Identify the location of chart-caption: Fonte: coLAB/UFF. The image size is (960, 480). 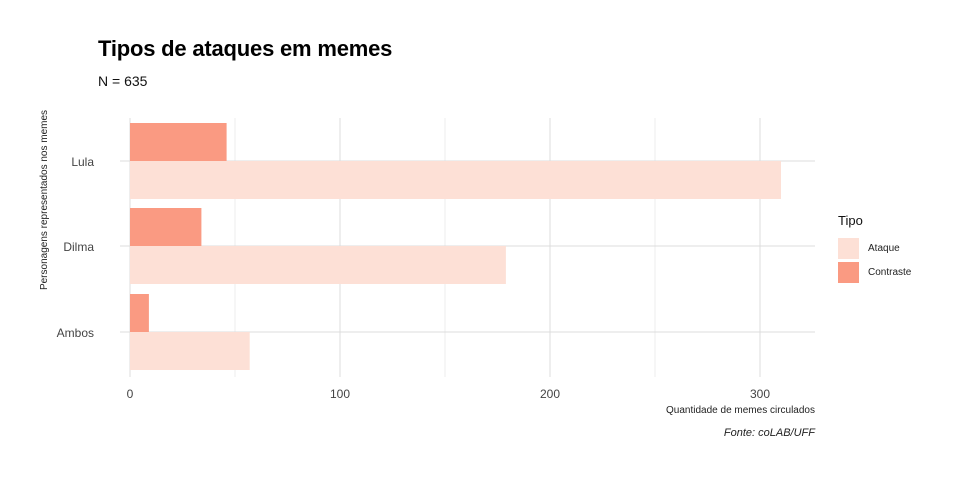
(769, 433).